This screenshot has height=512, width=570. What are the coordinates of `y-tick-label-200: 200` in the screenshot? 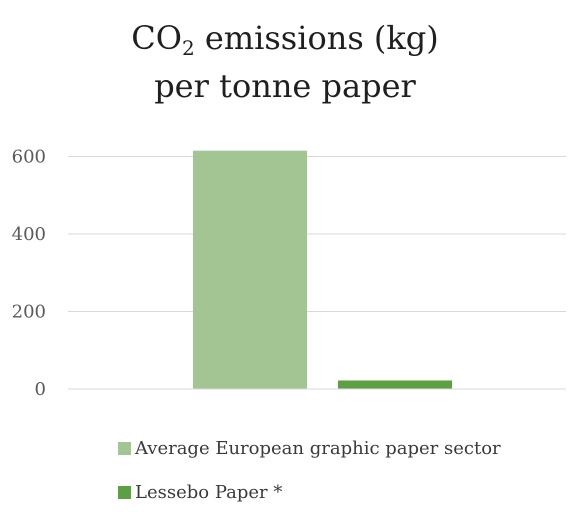 It's located at (29, 312).